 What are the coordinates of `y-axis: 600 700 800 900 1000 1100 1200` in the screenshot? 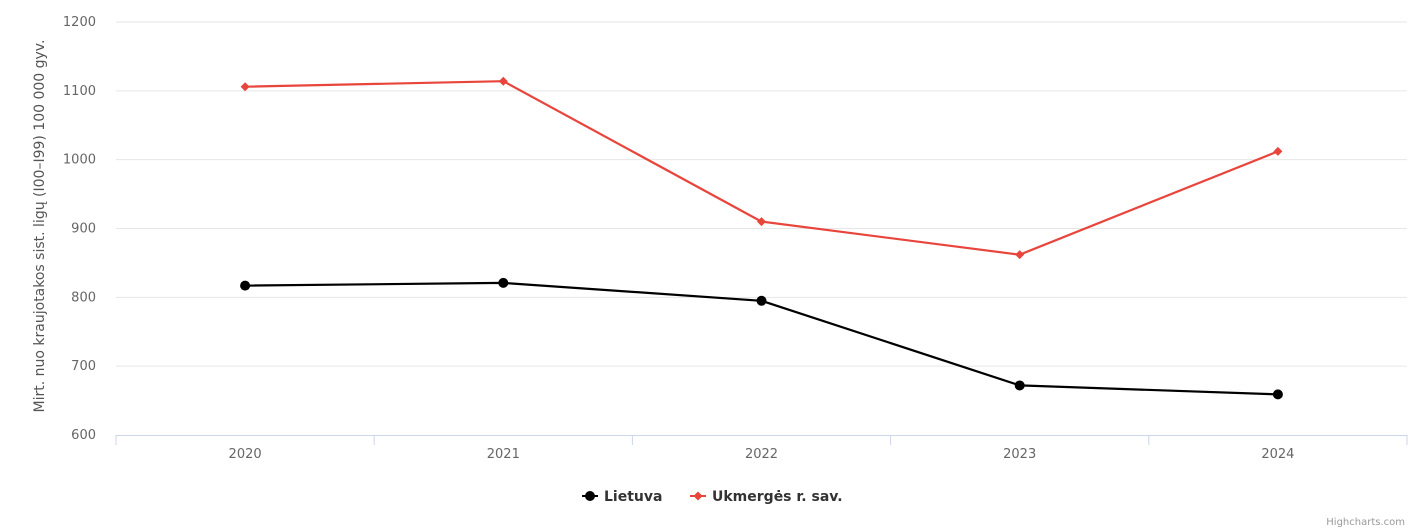 It's located at (79, 229).